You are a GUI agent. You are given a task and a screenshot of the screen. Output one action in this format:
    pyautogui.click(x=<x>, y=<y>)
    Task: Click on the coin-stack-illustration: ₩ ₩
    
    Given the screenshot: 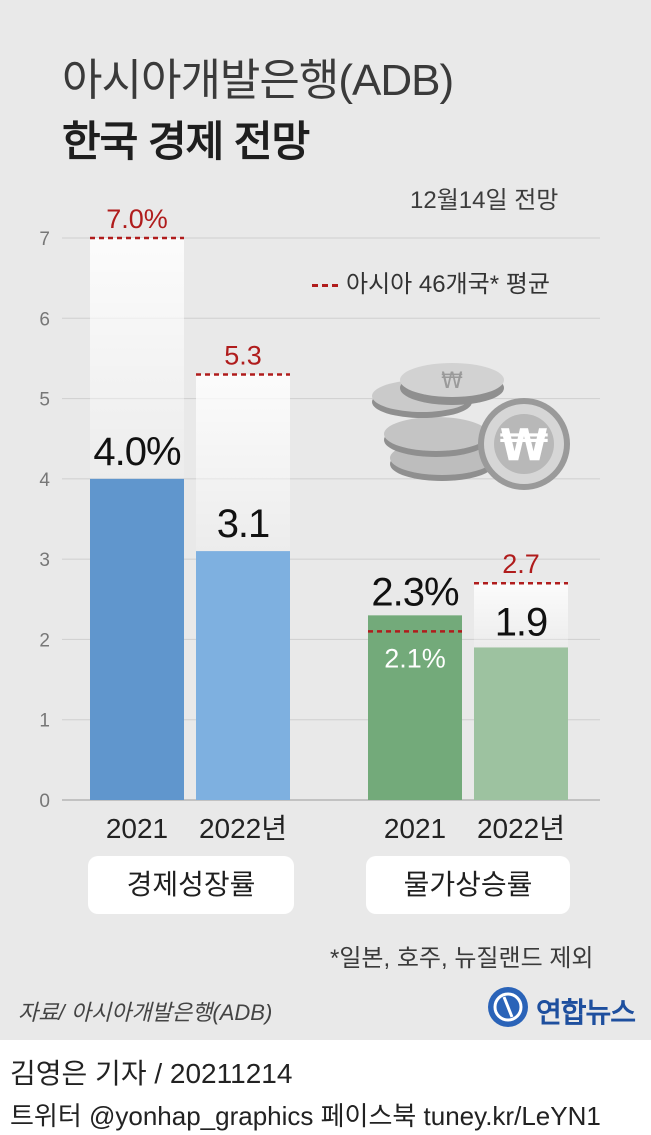 What is the action you would take?
    pyautogui.click(x=471, y=426)
    